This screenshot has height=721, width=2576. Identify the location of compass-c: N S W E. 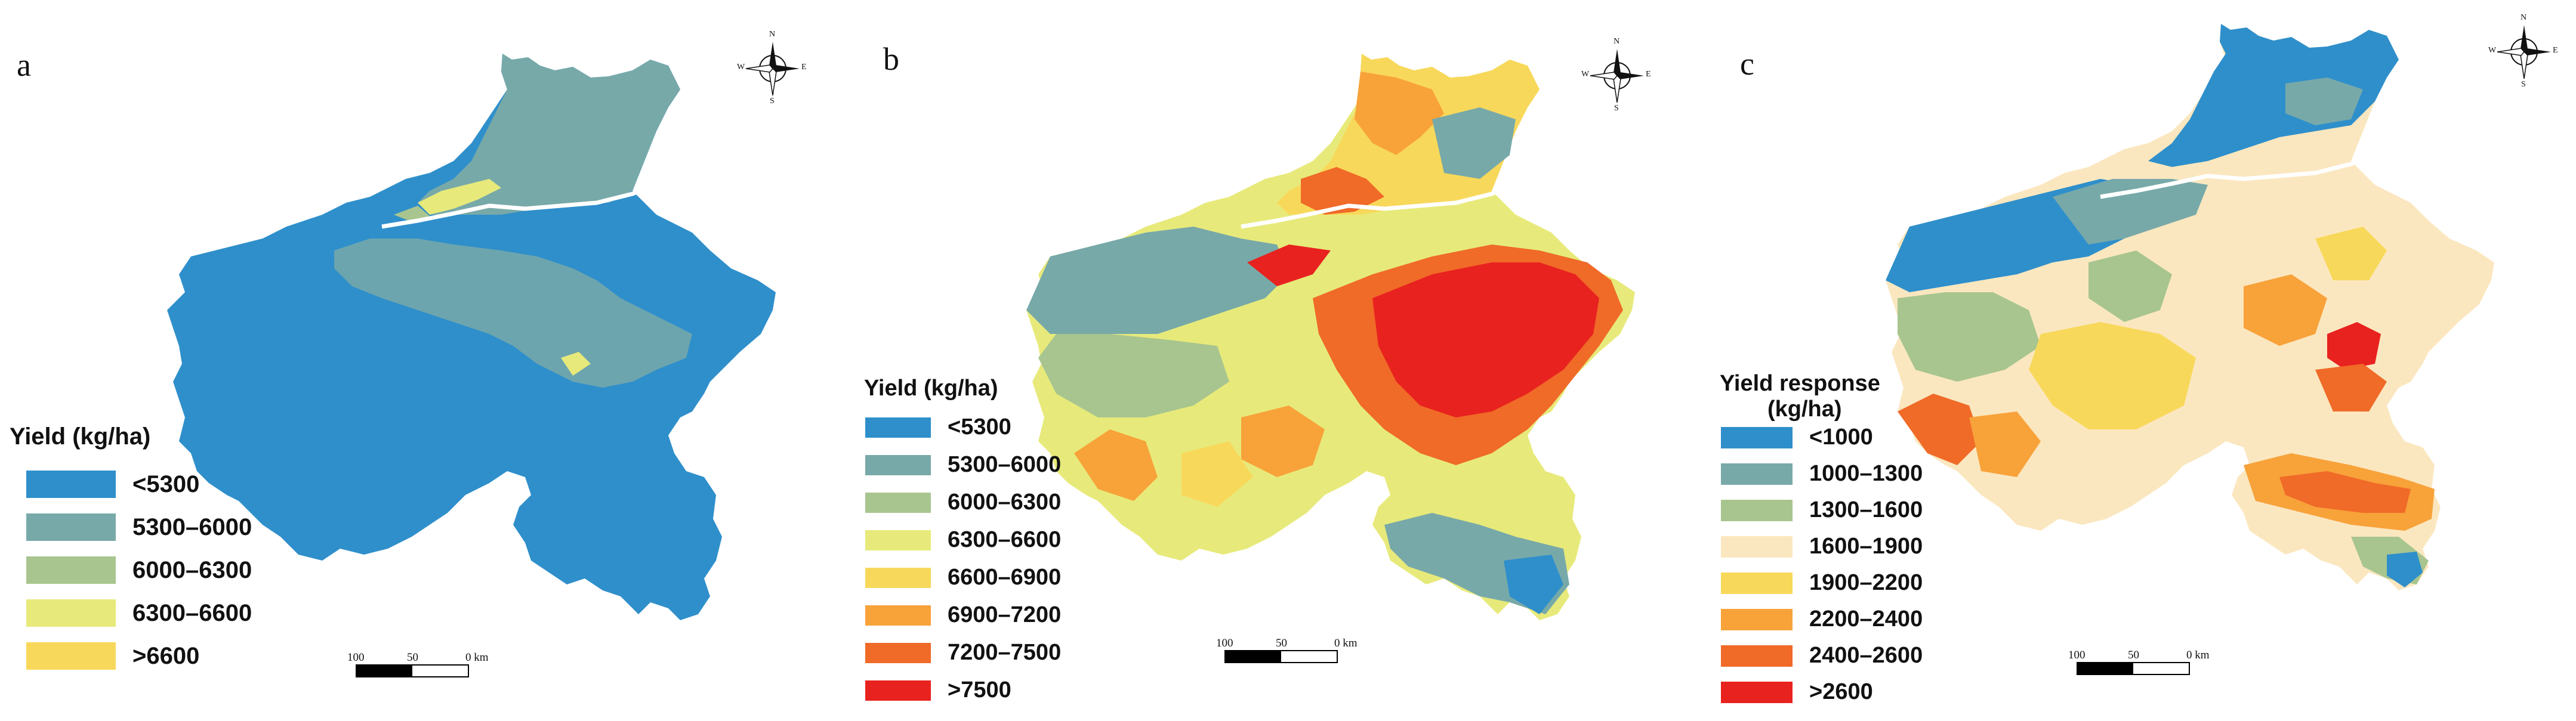
(2524, 52).